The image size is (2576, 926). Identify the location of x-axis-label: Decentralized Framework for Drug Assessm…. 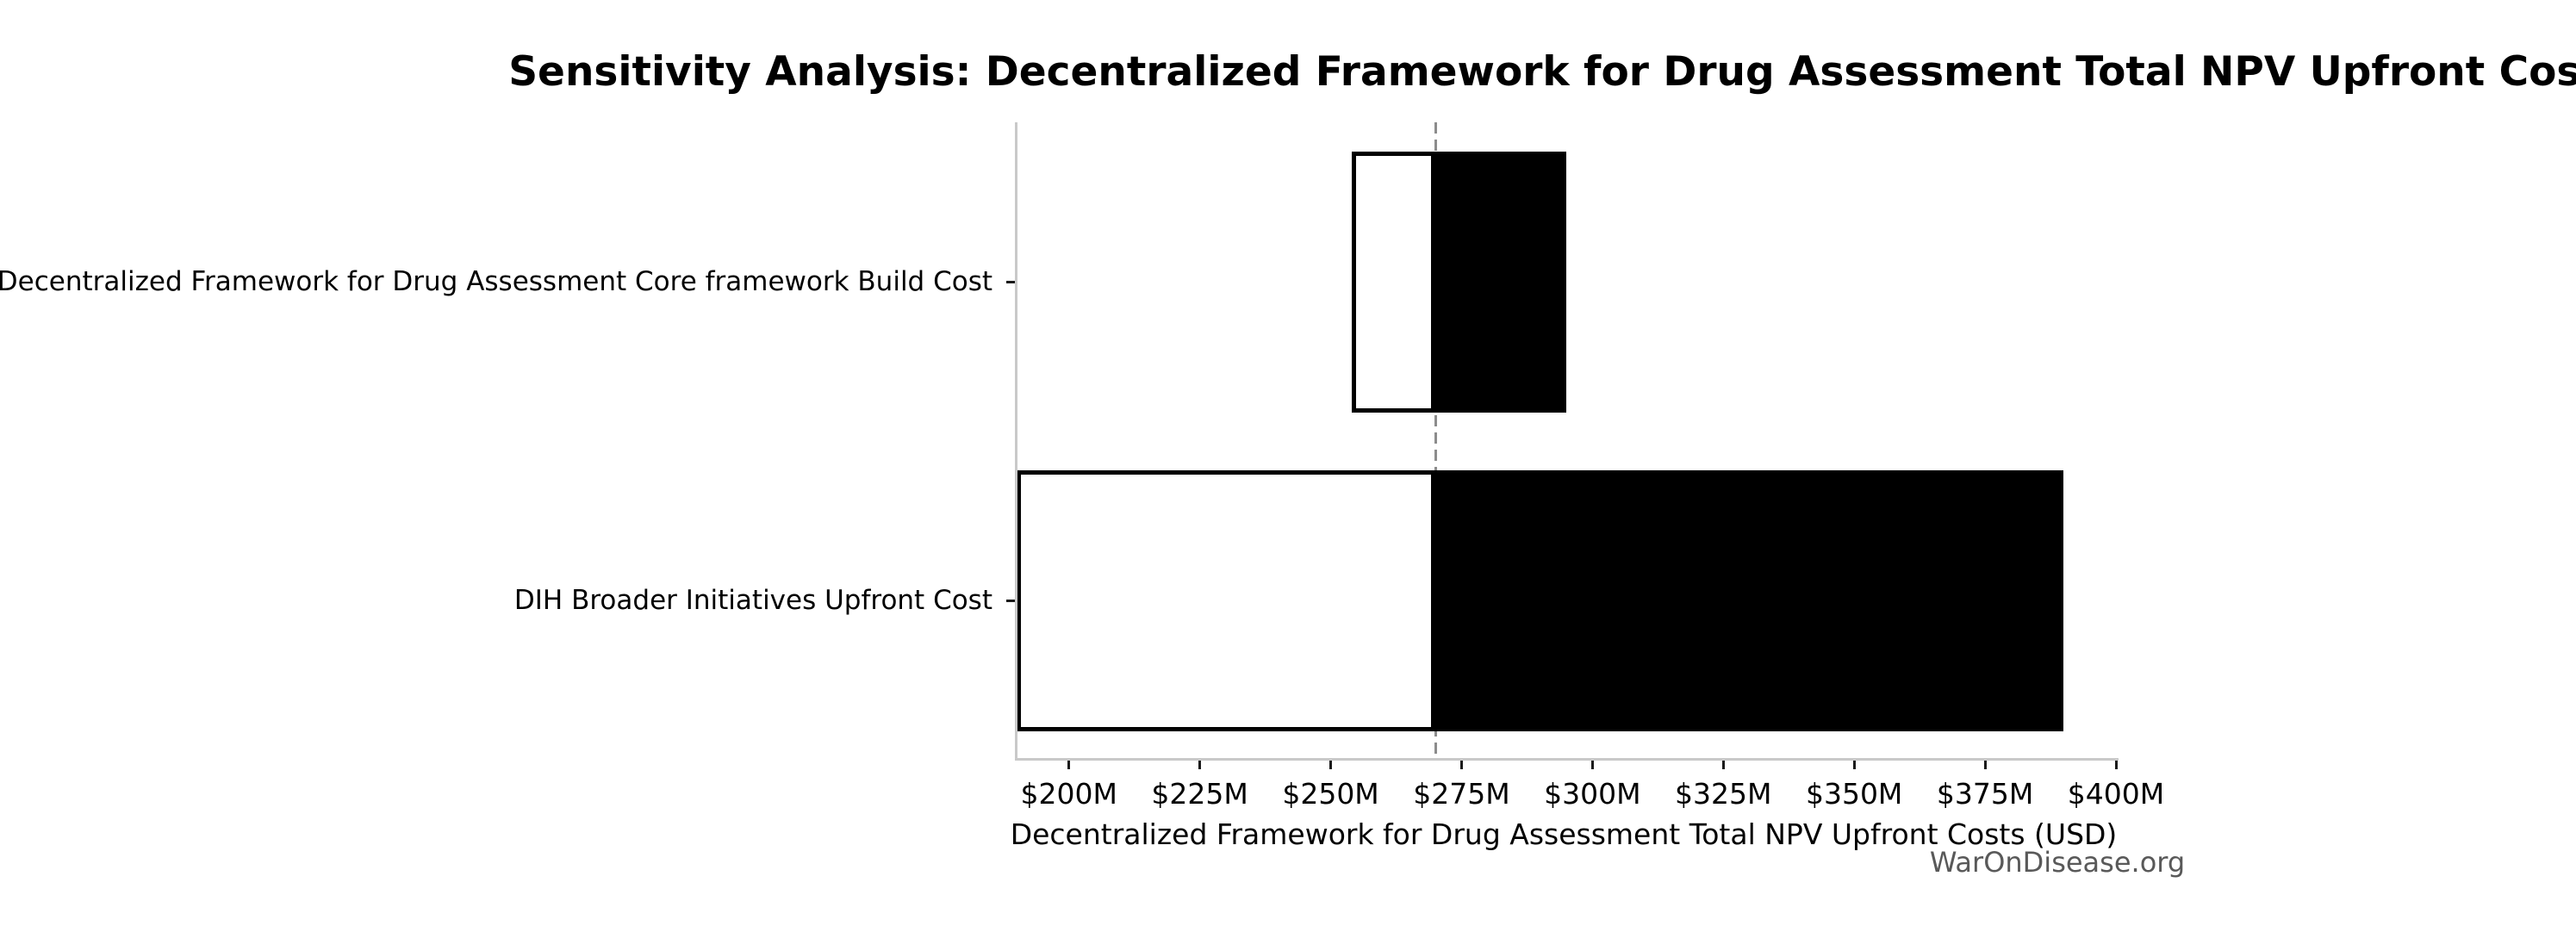
(1564, 834).